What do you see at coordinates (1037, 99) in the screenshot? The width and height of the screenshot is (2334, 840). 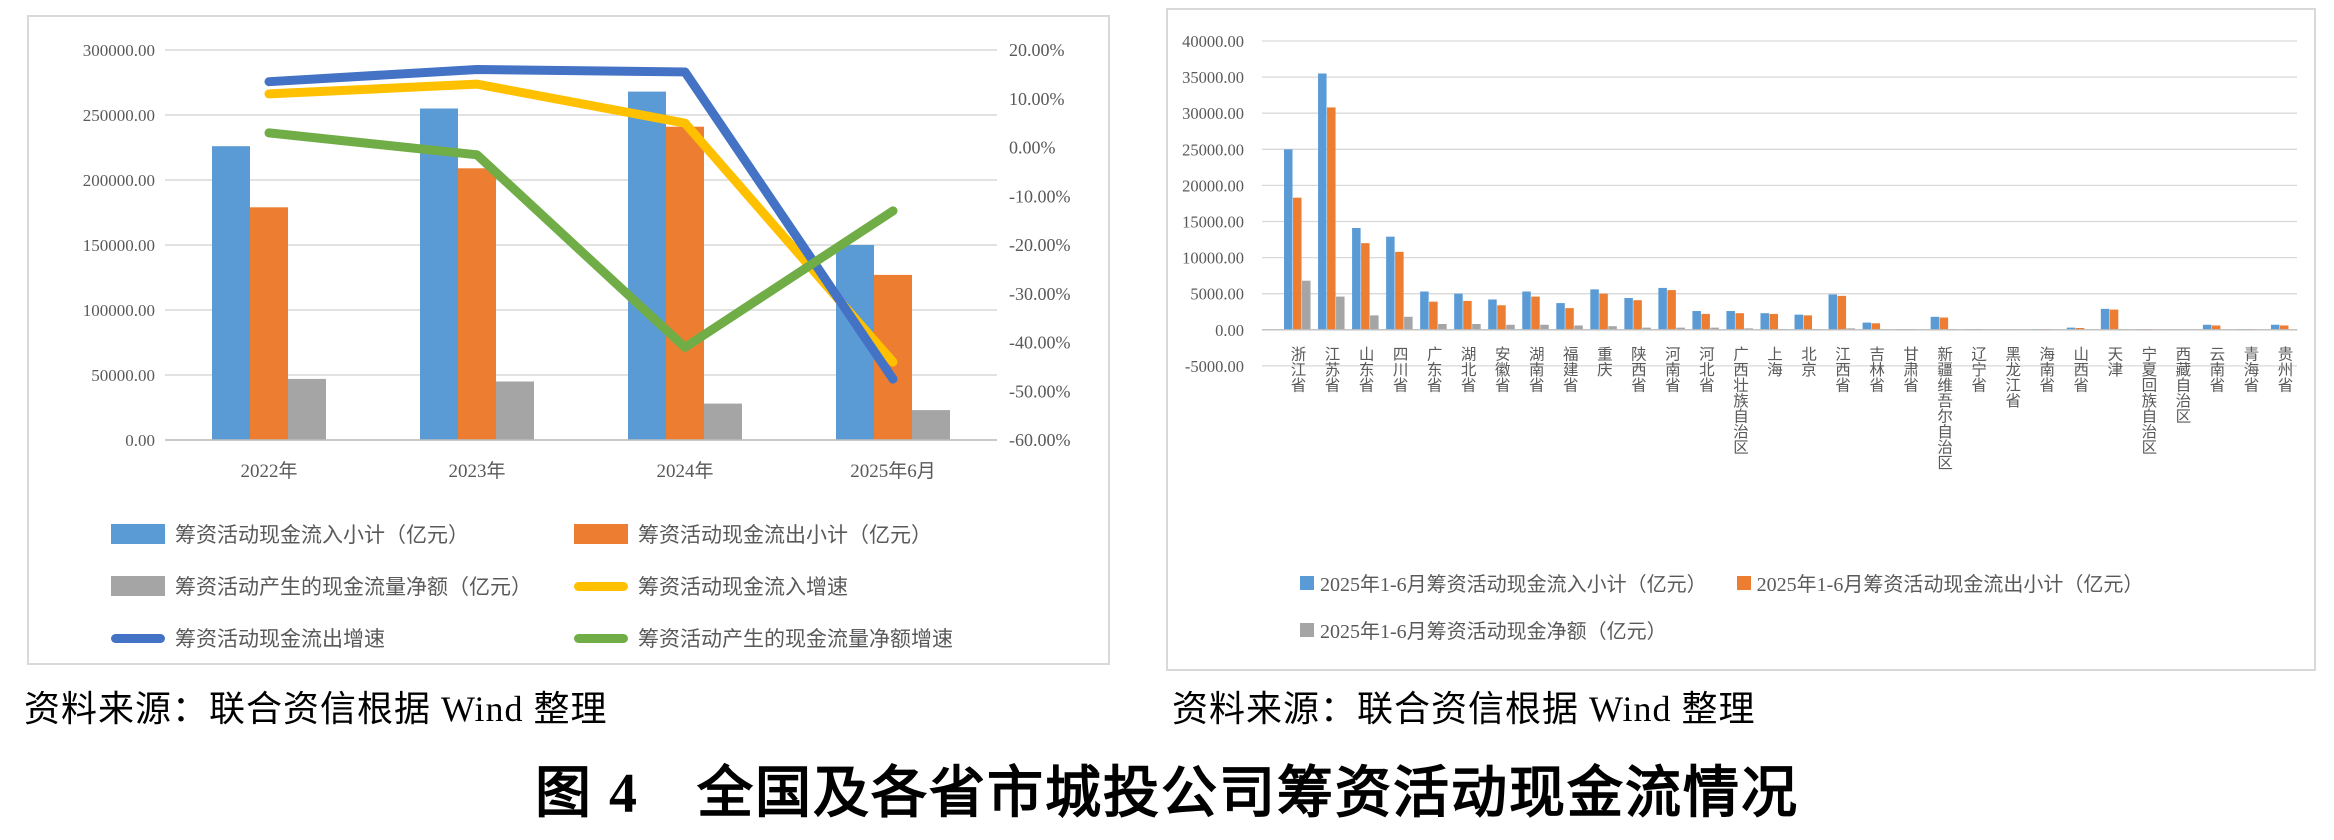 I see `right-axis-tick-label: 10.00%` at bounding box center [1037, 99].